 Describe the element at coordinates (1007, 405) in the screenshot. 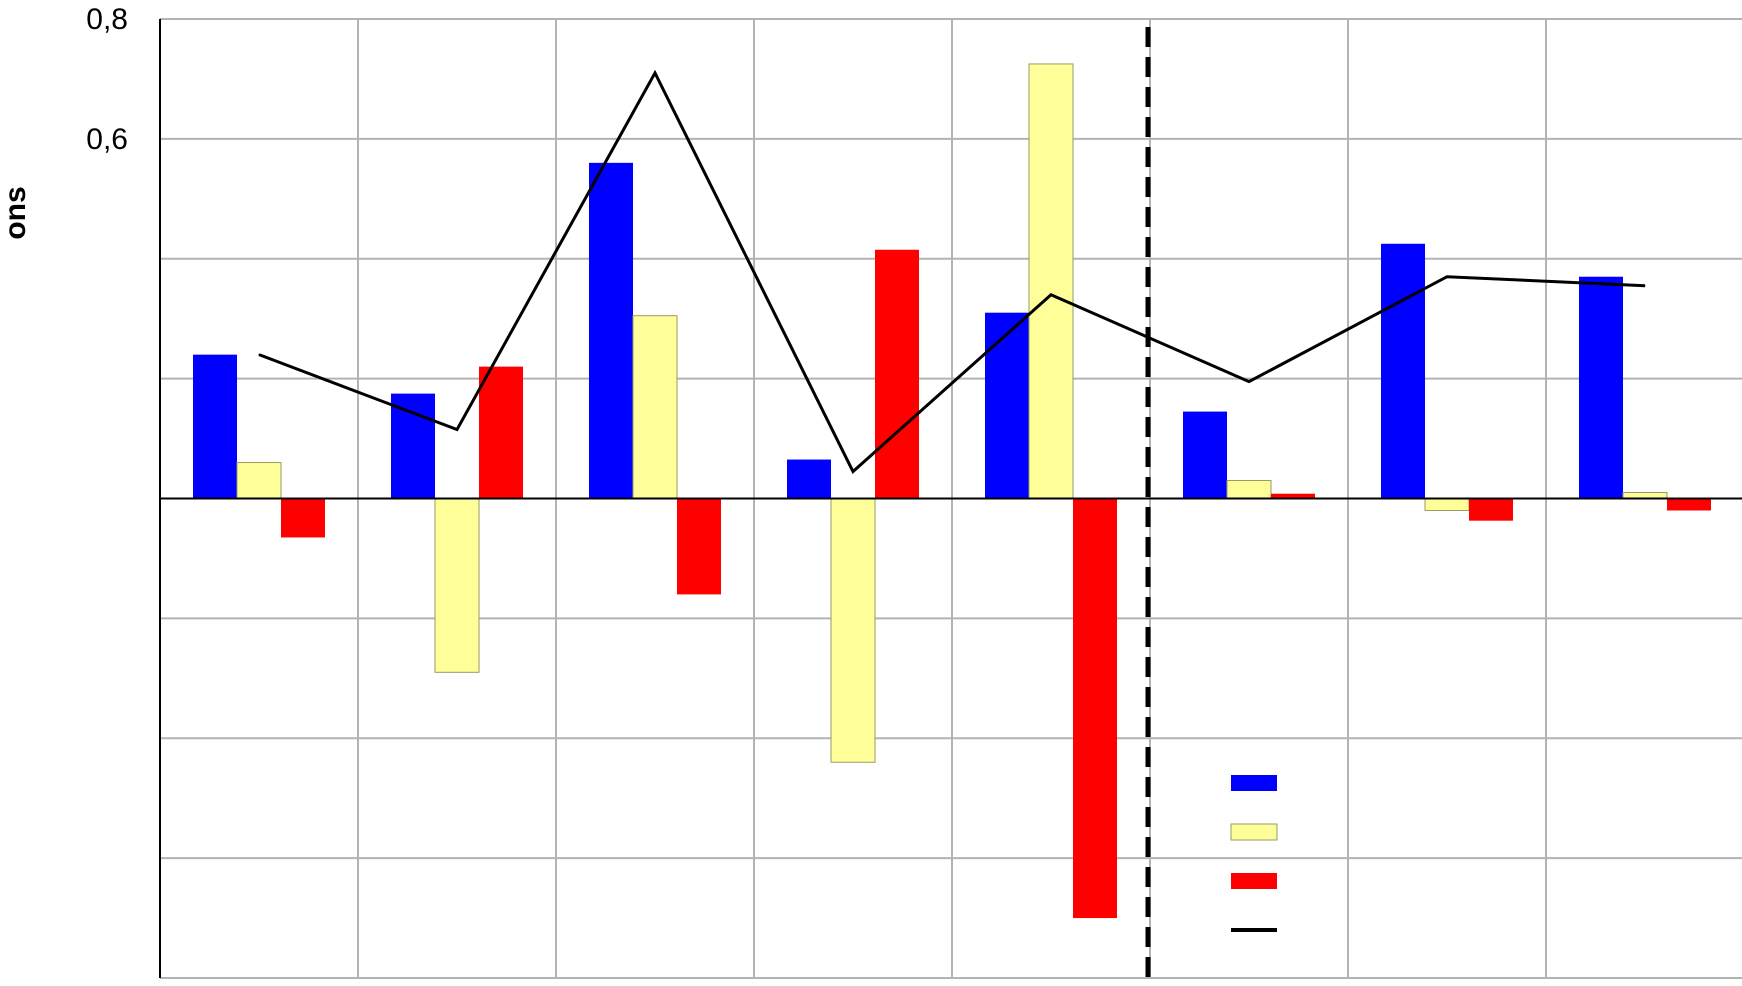

I see `bar-series1-group5` at that location.